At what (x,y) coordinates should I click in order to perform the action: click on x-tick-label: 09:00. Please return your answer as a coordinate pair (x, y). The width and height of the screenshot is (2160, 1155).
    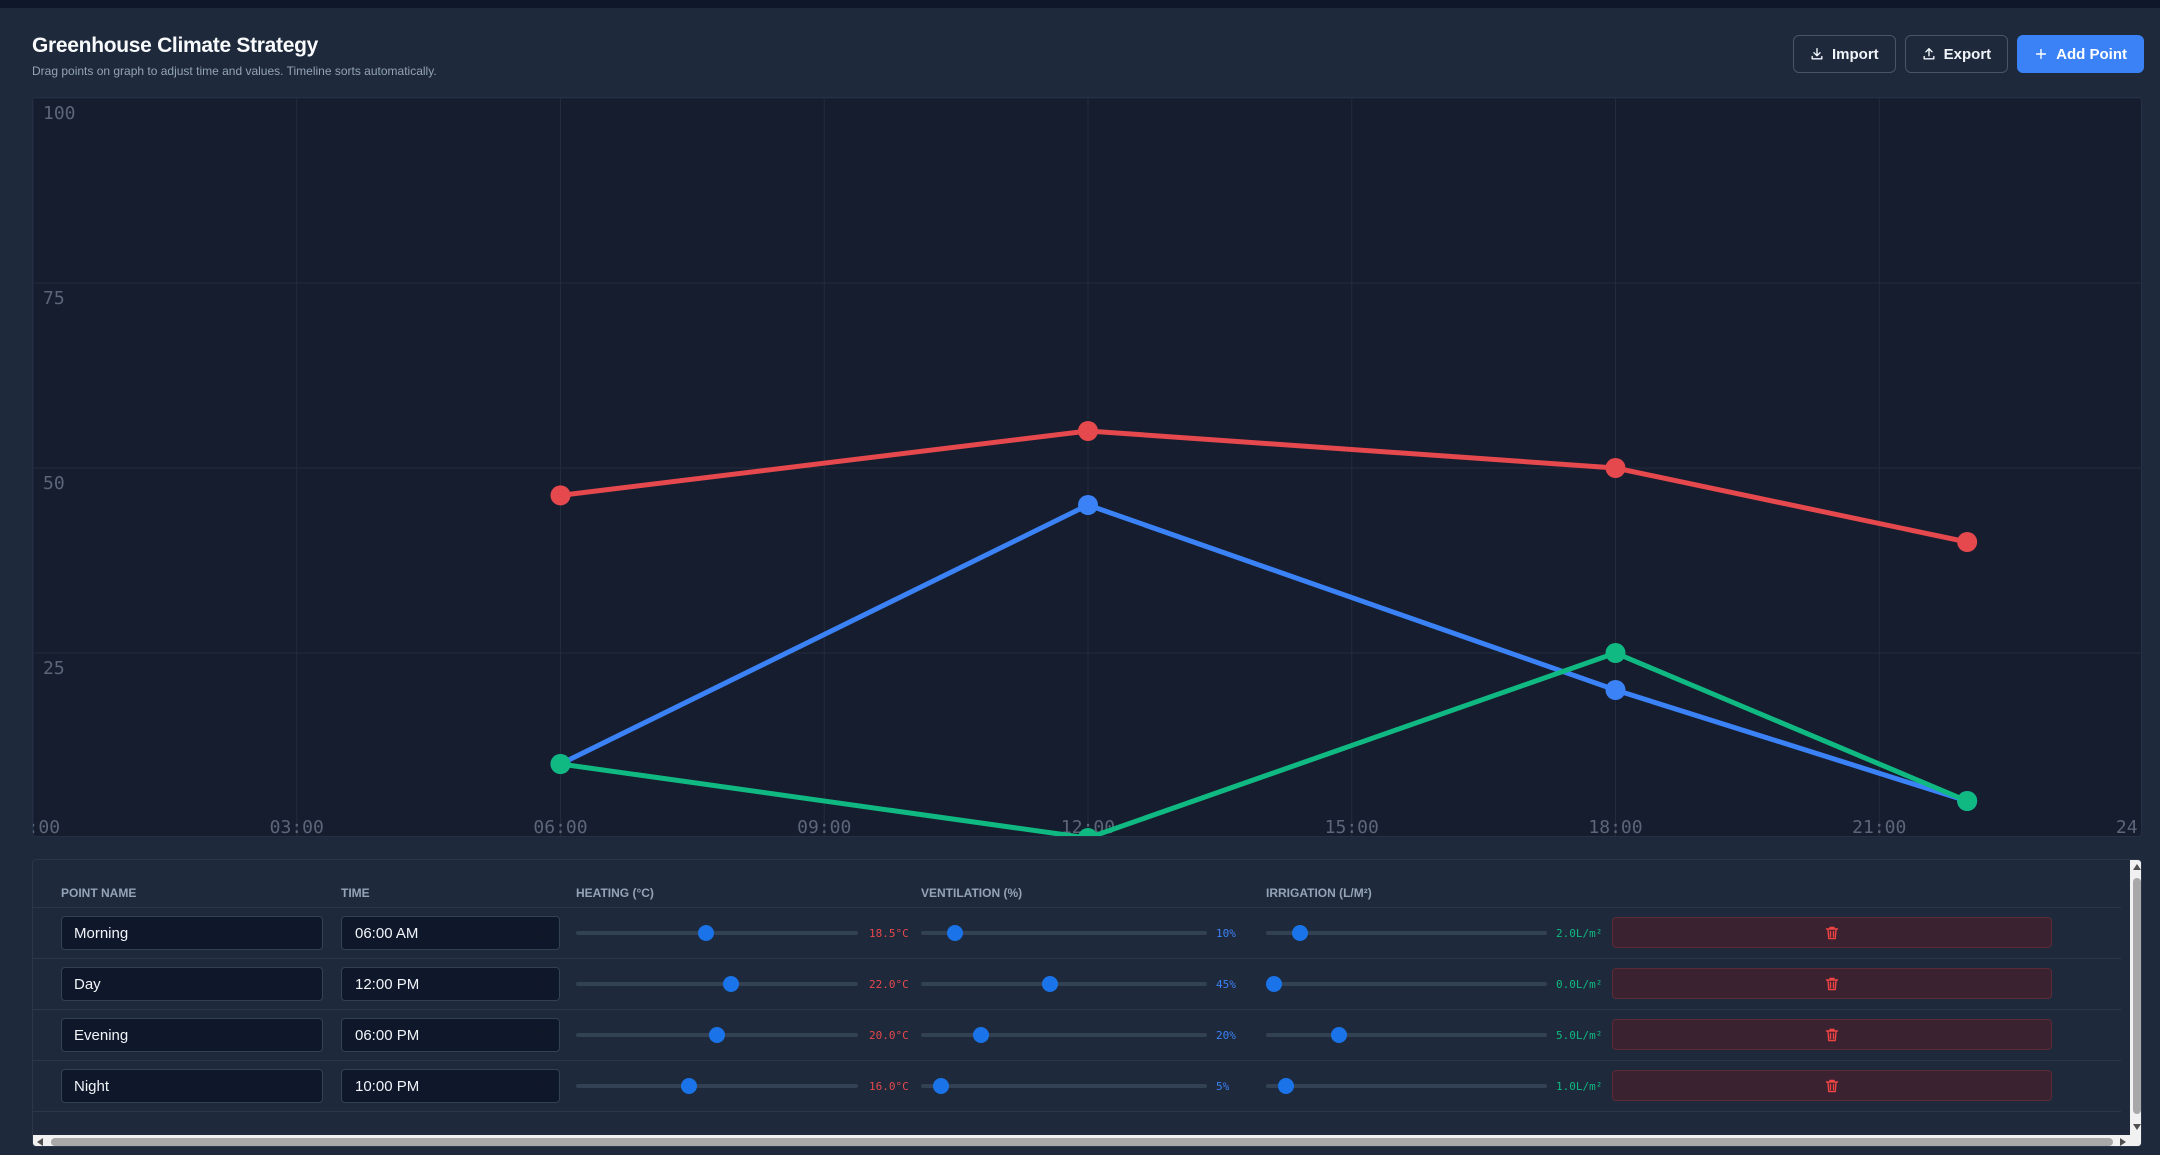
    Looking at the image, I should click on (824, 827).